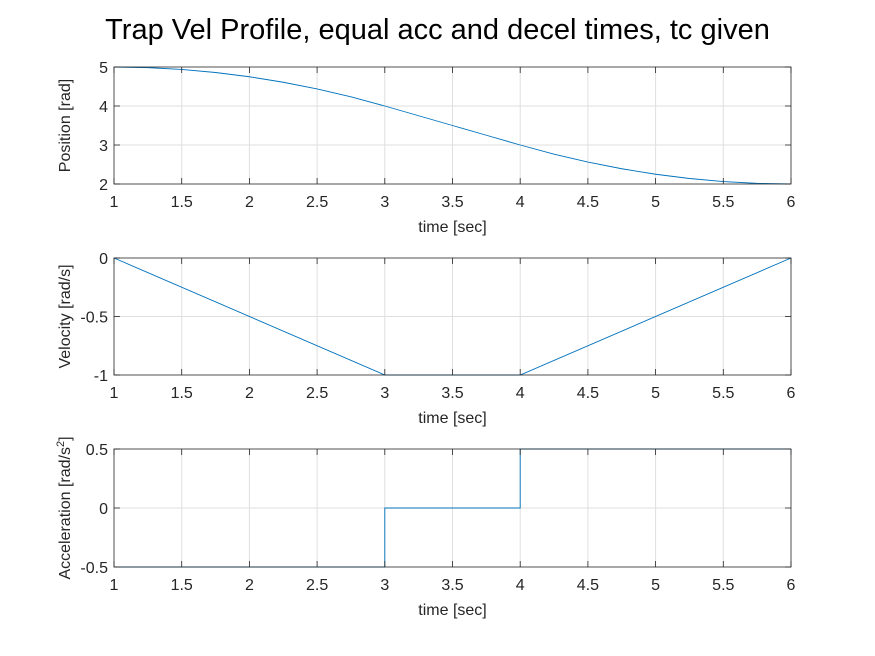 The image size is (875, 656). I want to click on velocity-xtick-label: 5.5, so click(723, 393).